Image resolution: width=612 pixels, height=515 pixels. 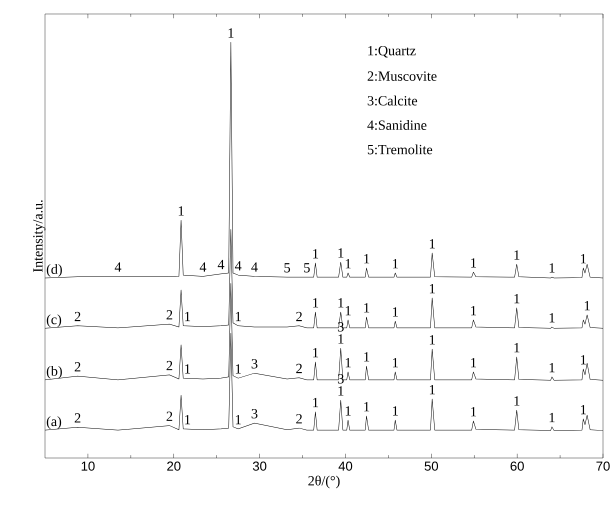 What do you see at coordinates (54, 372) in the screenshot?
I see `series-label: (b)` at bounding box center [54, 372].